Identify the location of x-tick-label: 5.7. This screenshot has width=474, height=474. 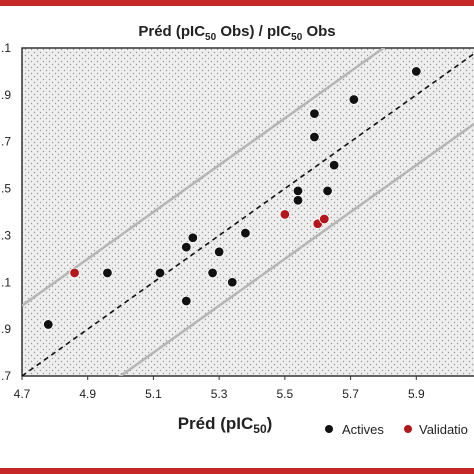
(350, 394).